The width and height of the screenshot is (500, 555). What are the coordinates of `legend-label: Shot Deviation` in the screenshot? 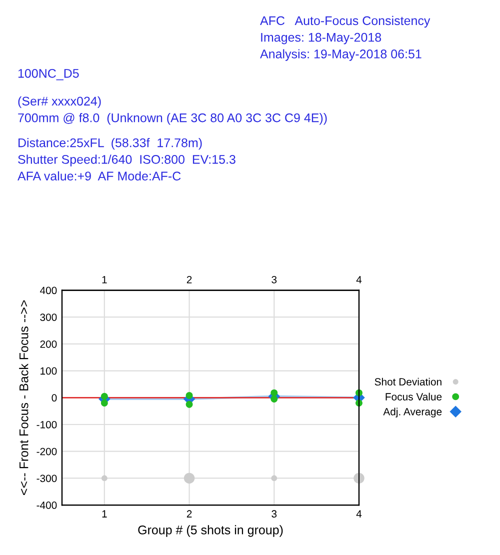 It's located at (408, 382).